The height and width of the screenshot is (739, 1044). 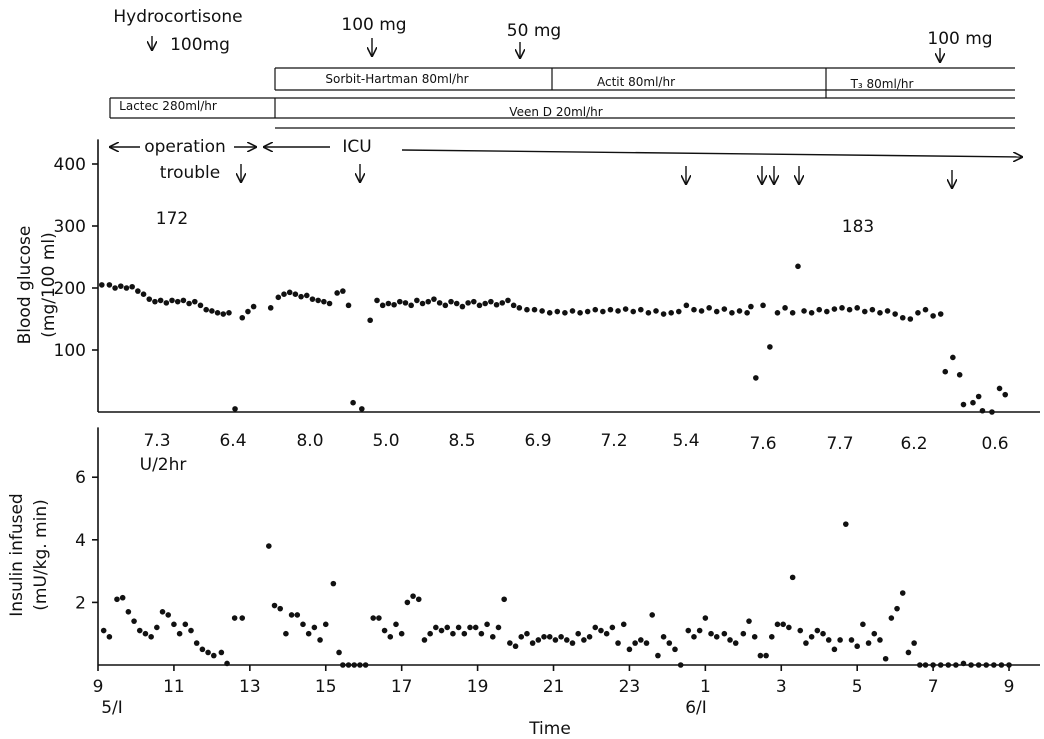 What do you see at coordinates (156, 441) in the screenshot?
I see `annotation: 7.3` at bounding box center [156, 441].